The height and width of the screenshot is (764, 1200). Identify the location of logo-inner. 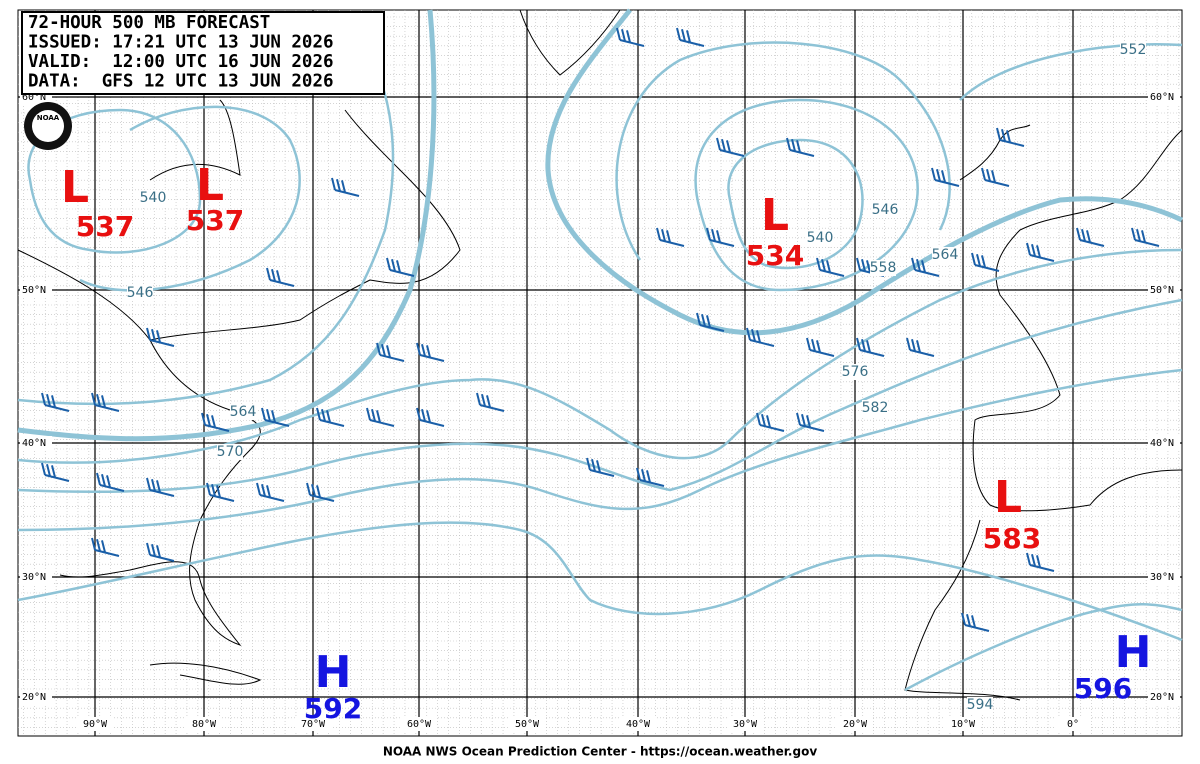
(48, 126).